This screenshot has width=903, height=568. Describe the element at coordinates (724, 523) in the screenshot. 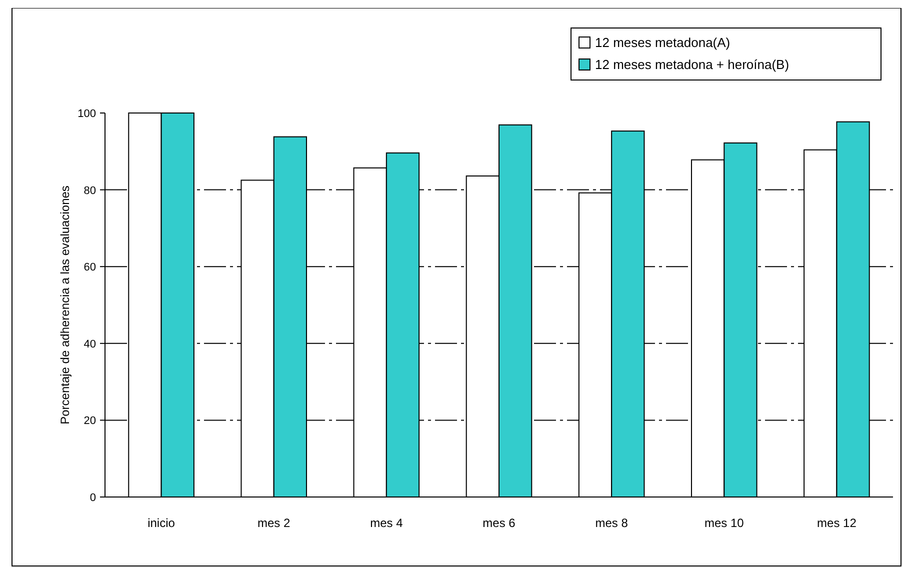

I see `x-tick-label: mes 10` at that location.